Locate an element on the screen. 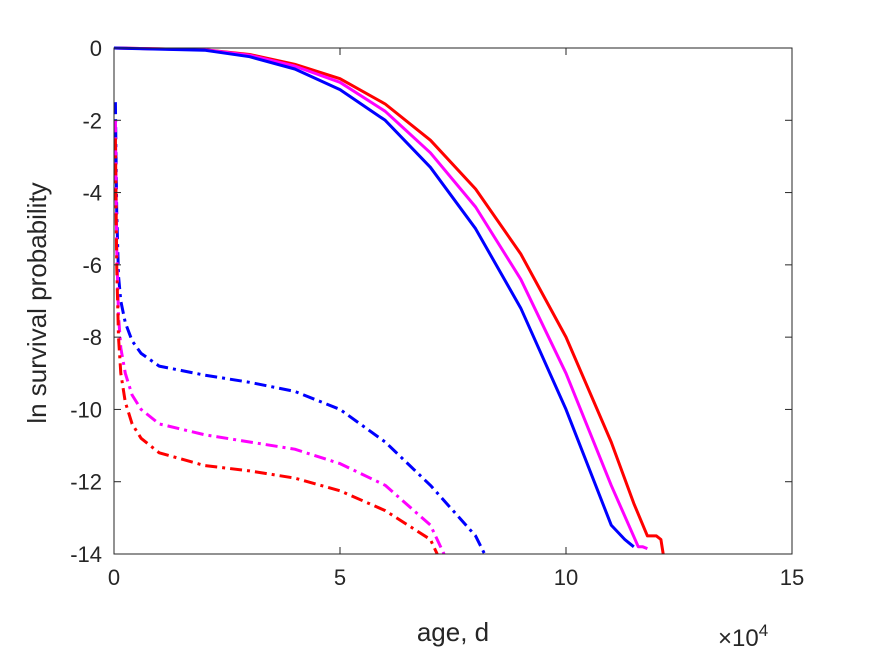 This screenshot has height=656, width=875. x-axis-exponent-label: ×10⁴ is located at coordinates (743, 636).